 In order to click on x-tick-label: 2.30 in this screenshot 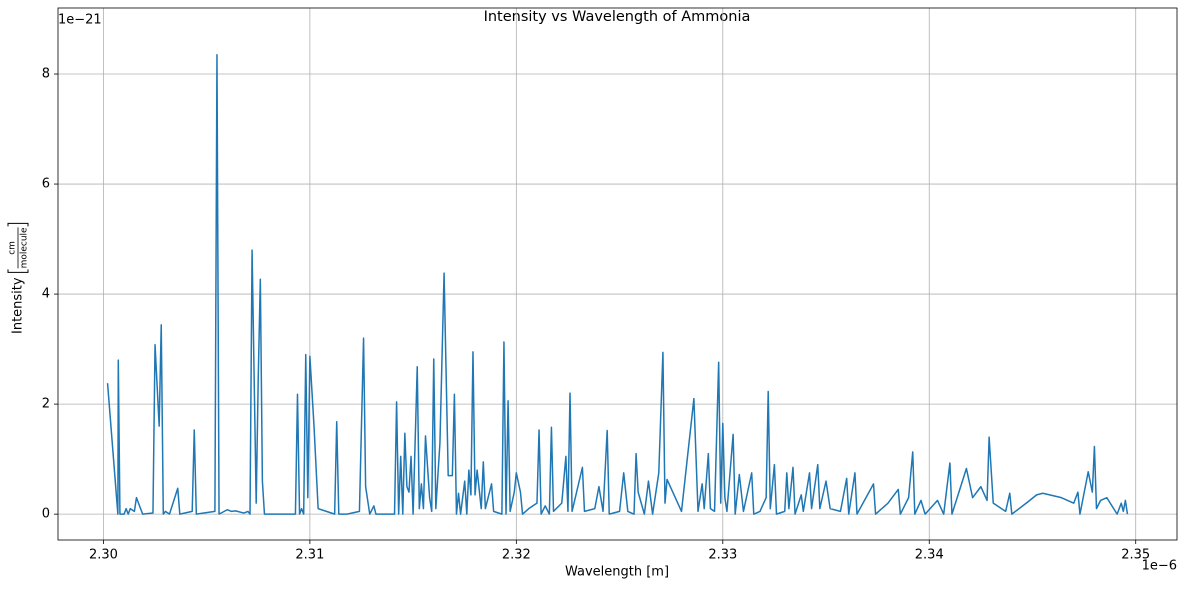, I will do `click(103, 555)`.